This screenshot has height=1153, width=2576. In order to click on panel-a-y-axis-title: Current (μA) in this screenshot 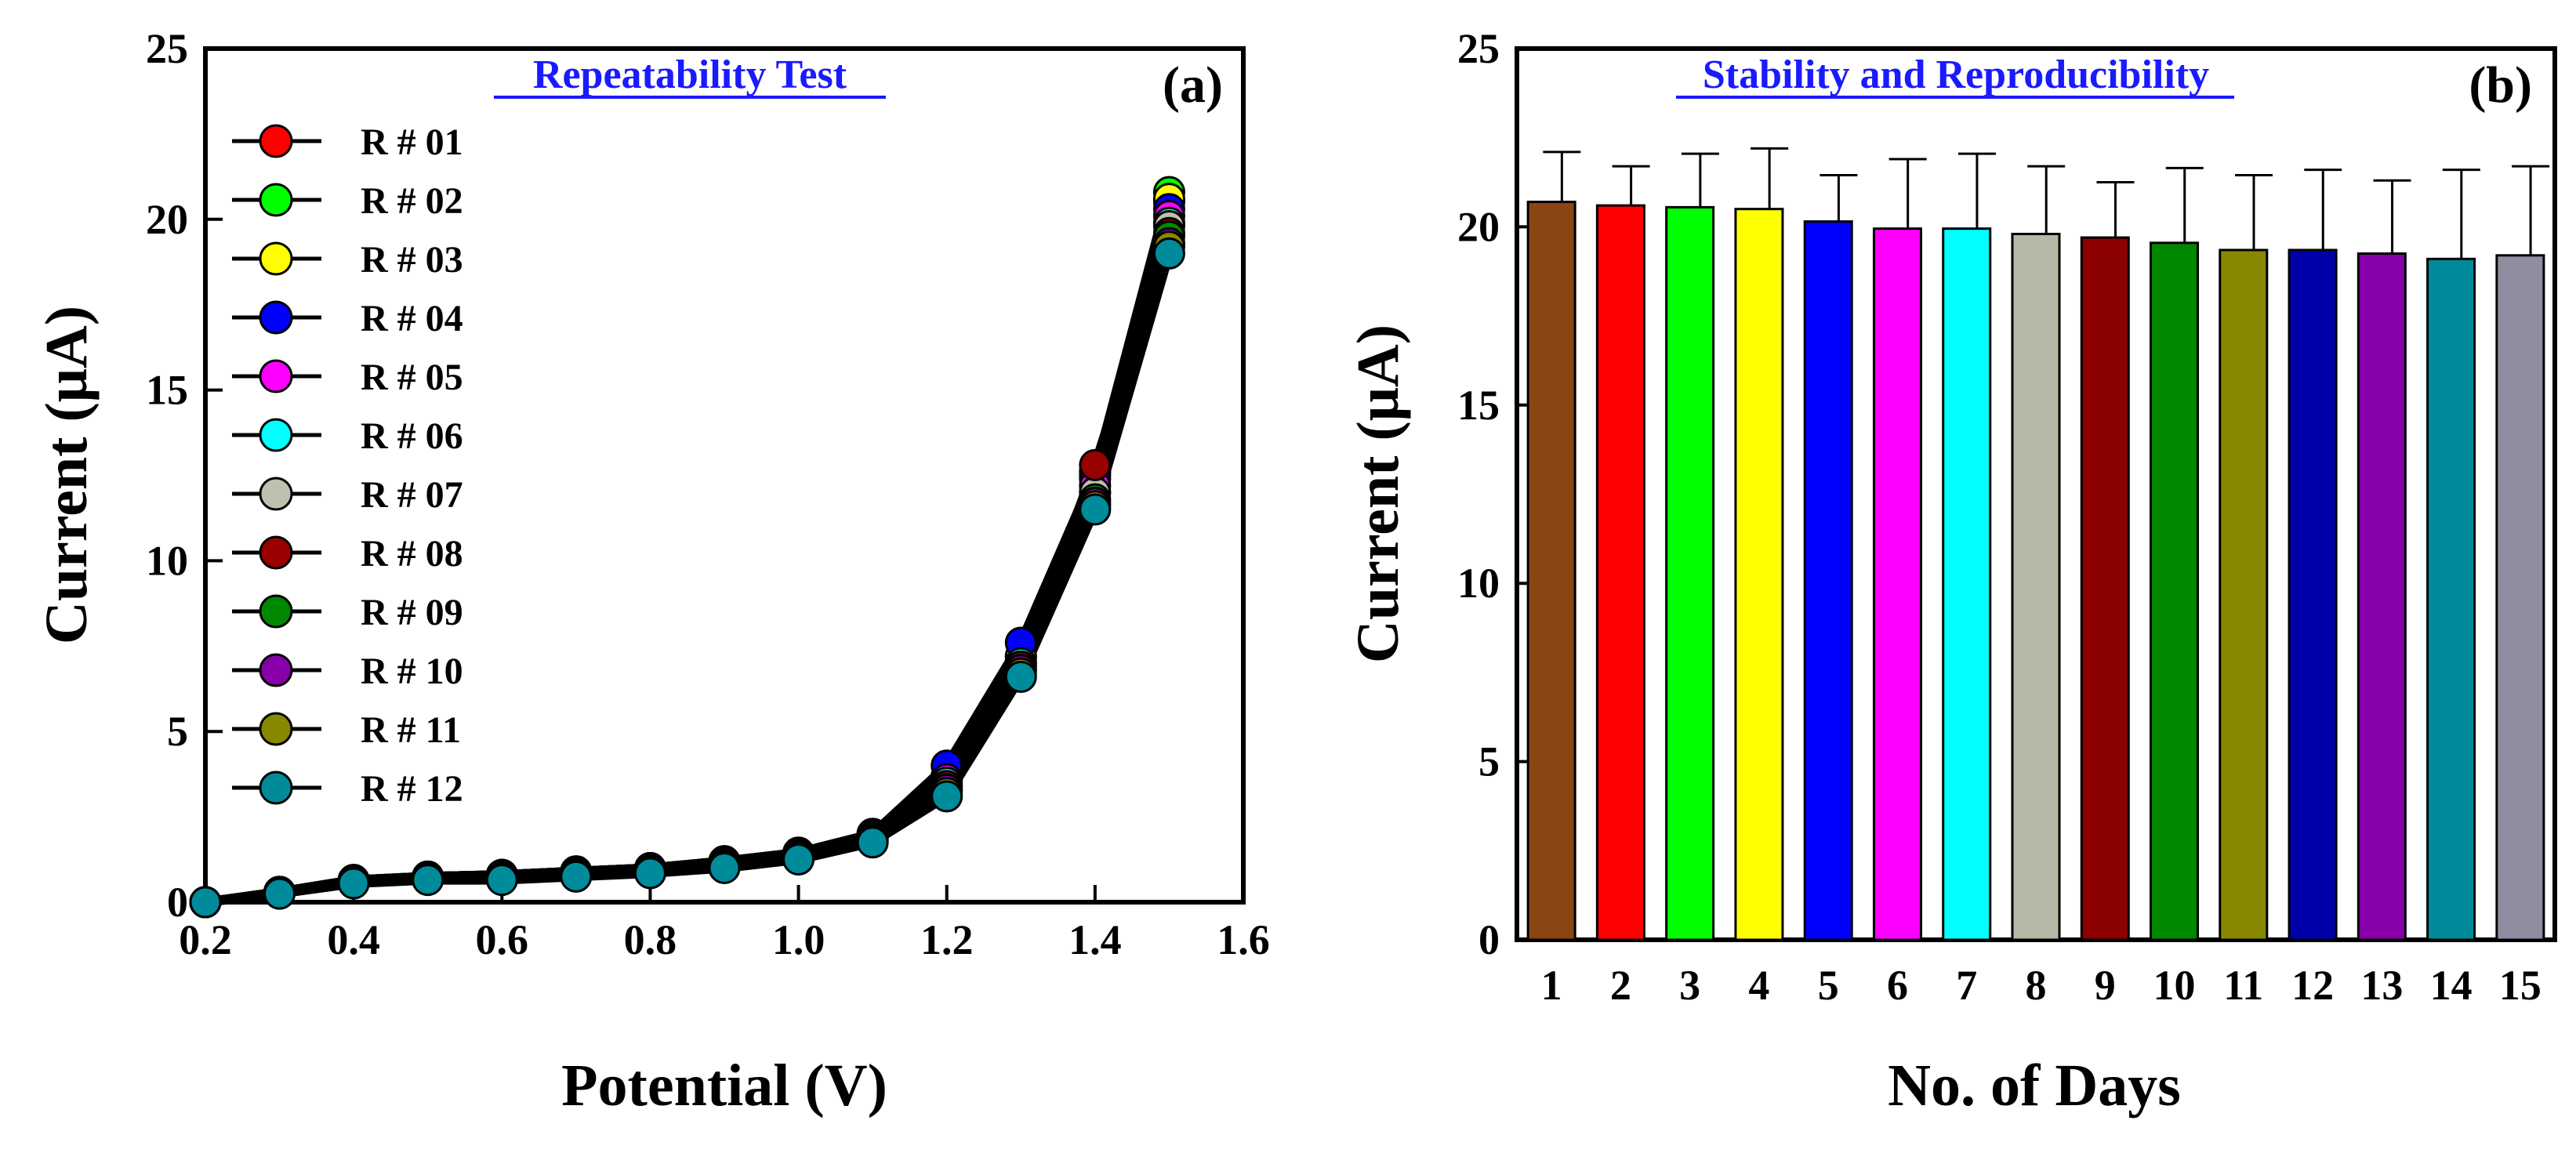, I will do `click(67, 475)`.